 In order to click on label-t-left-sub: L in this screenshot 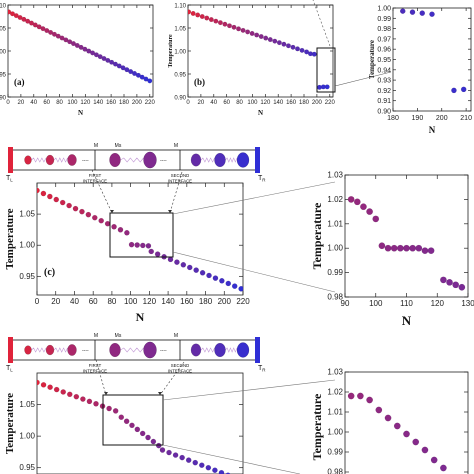, I will do `click(11, 370)`.